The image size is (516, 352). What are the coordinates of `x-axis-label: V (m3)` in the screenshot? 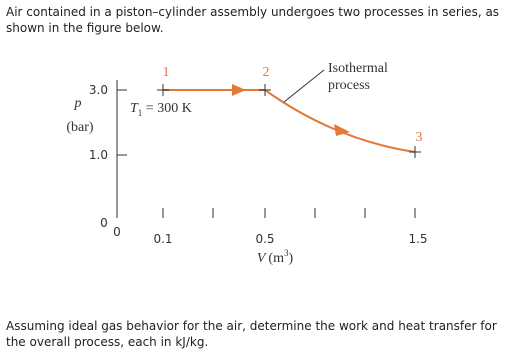 It's located at (275, 257).